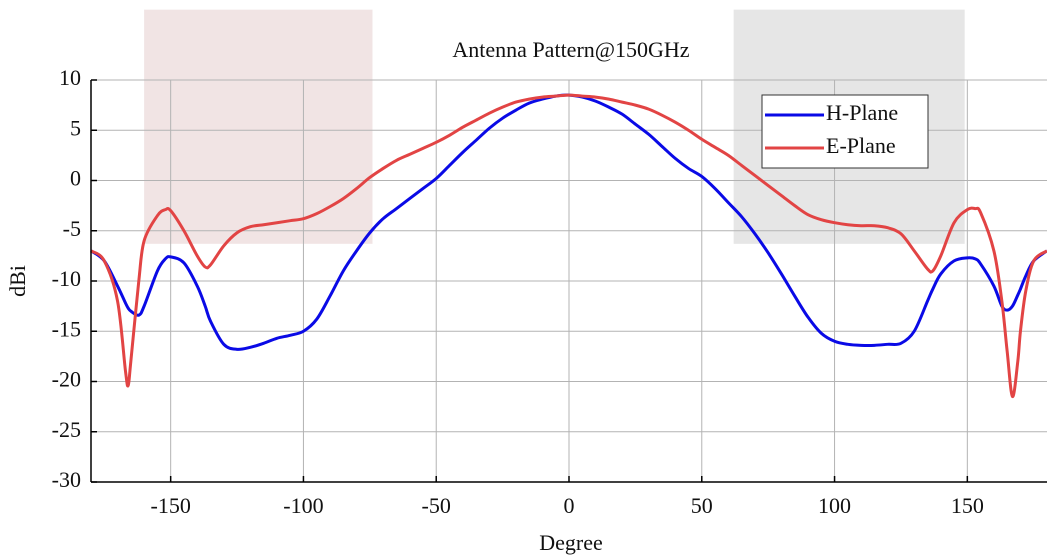 This screenshot has height=559, width=1047. I want to click on y-tick-label: -15, so click(66, 328).